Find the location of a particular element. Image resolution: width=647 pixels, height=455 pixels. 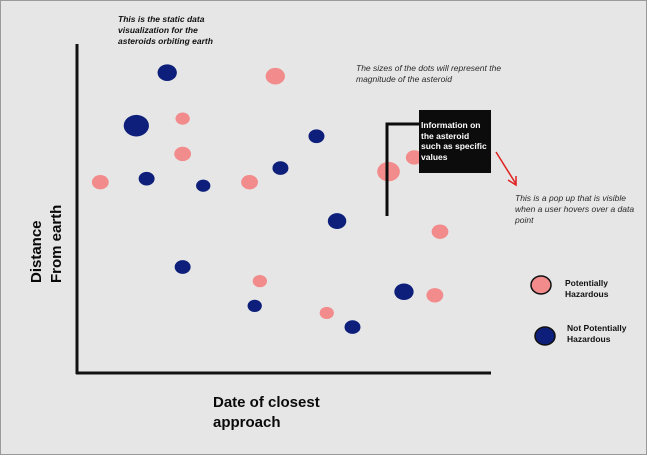

x-axis-label: Date of closest approach is located at coordinates (266, 412).